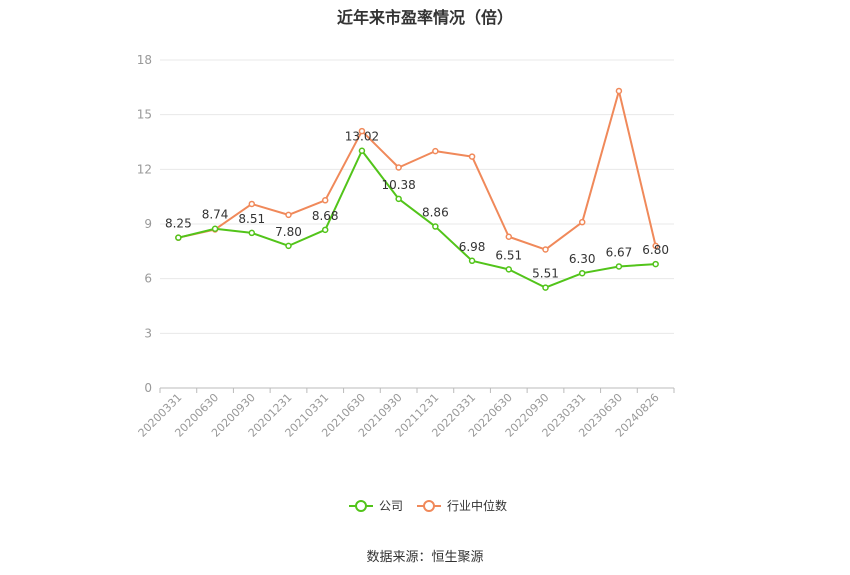 This screenshot has width=850, height=575. Describe the element at coordinates (435, 213) in the screenshot. I see `data-label: 8.86` at that location.